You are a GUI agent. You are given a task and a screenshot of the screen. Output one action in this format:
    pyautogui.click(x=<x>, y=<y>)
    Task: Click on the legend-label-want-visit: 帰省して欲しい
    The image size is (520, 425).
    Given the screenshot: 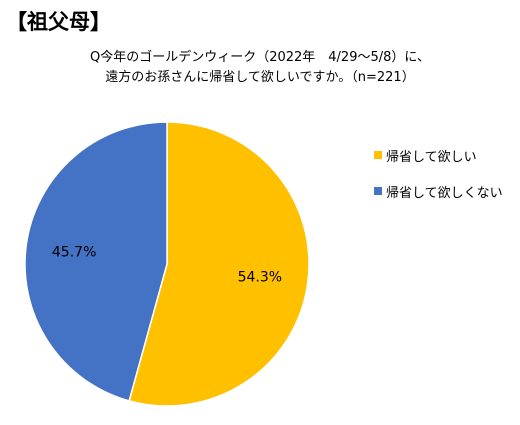 What is the action you would take?
    pyautogui.click(x=431, y=157)
    